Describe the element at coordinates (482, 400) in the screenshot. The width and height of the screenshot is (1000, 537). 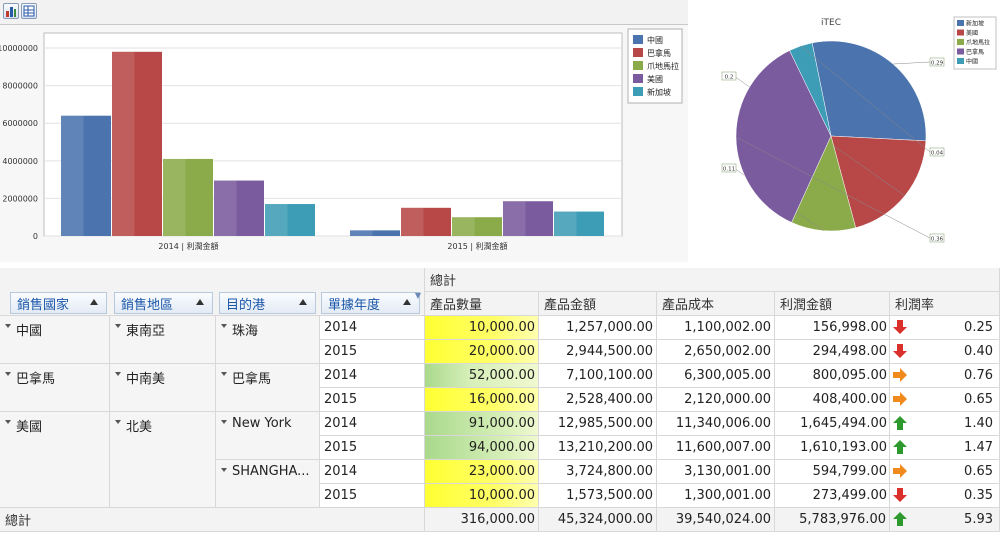
I see `qty-cell: 16,000.00` at that location.